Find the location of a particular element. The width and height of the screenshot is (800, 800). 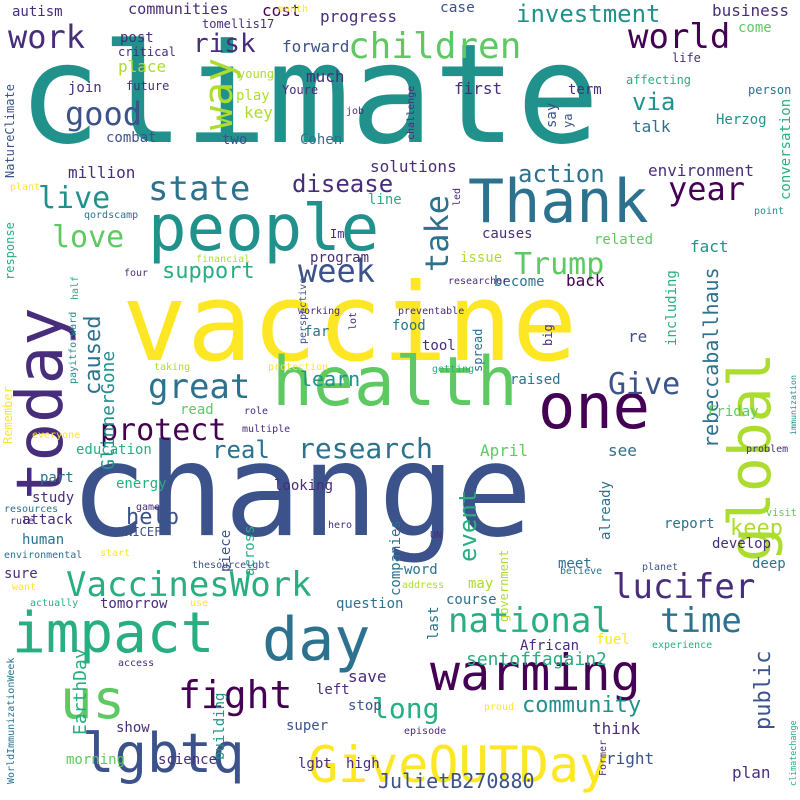

word-high: high is located at coordinates (363, 764).